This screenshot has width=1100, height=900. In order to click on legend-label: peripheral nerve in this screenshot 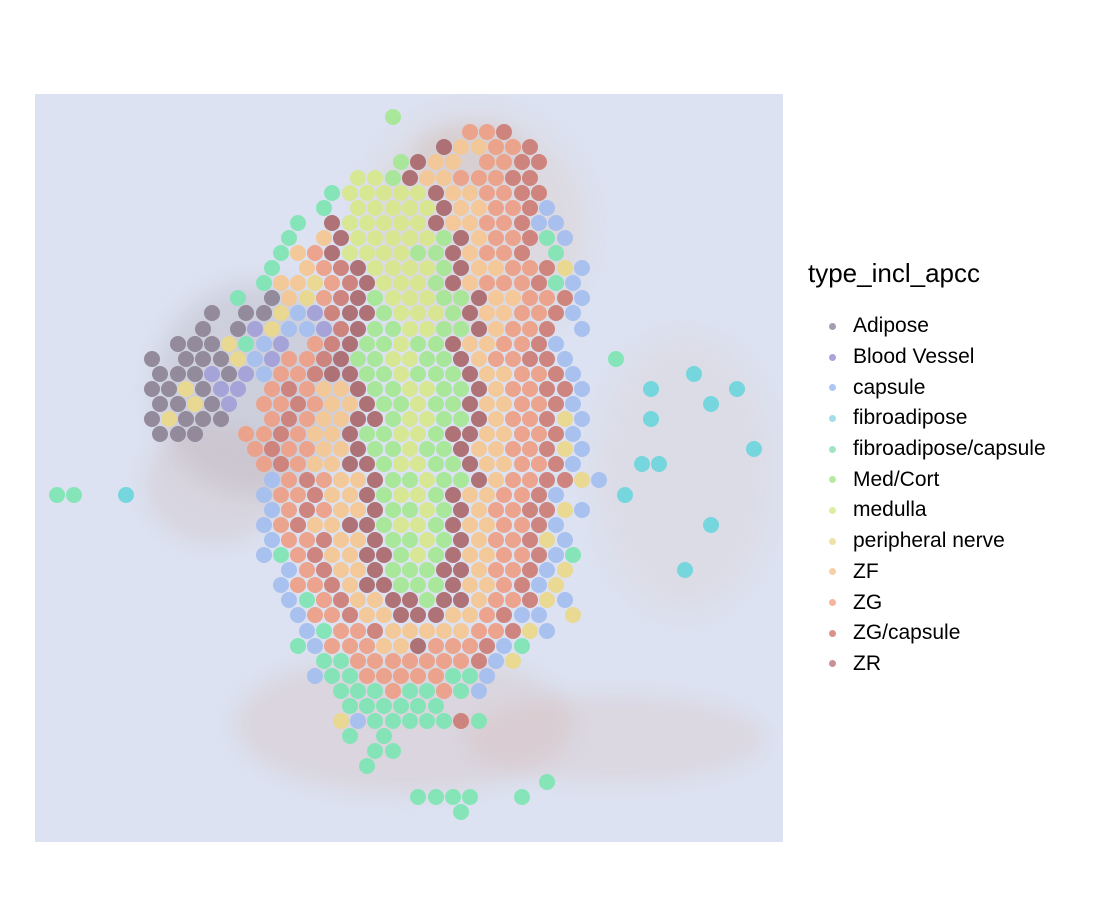, I will do `click(929, 541)`.